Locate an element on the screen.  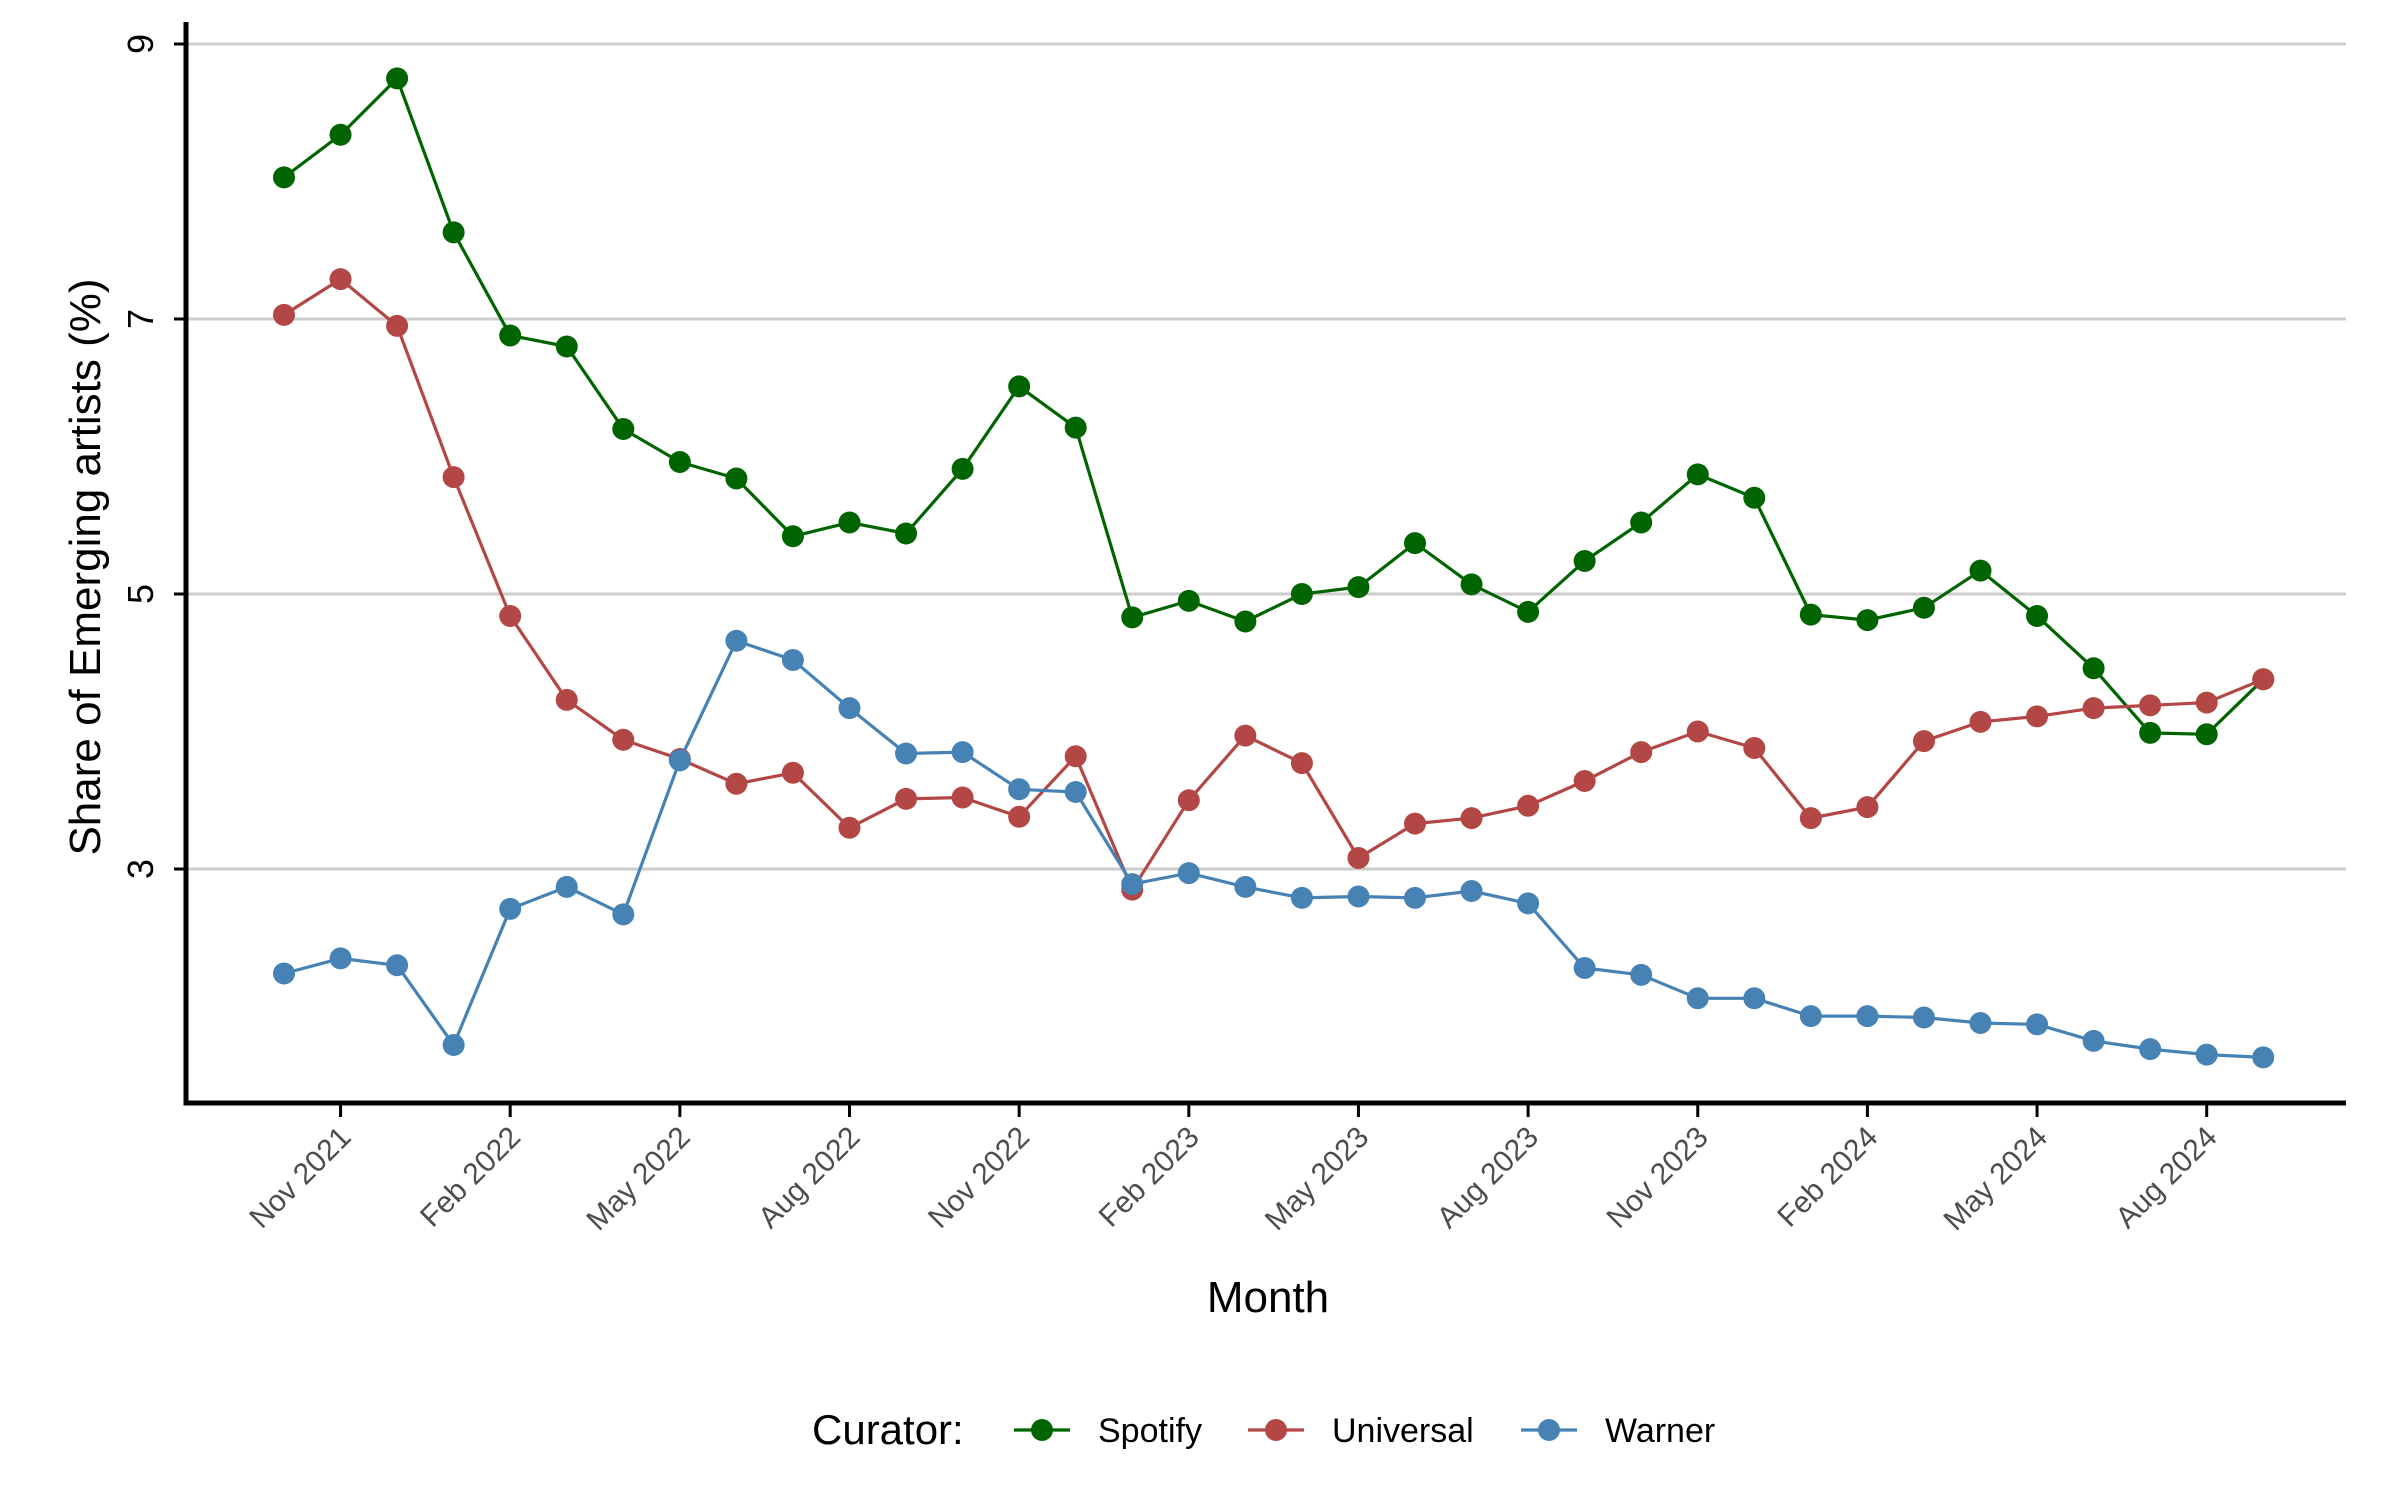
legend-item-universal: Universal is located at coordinates (1361, 1431).